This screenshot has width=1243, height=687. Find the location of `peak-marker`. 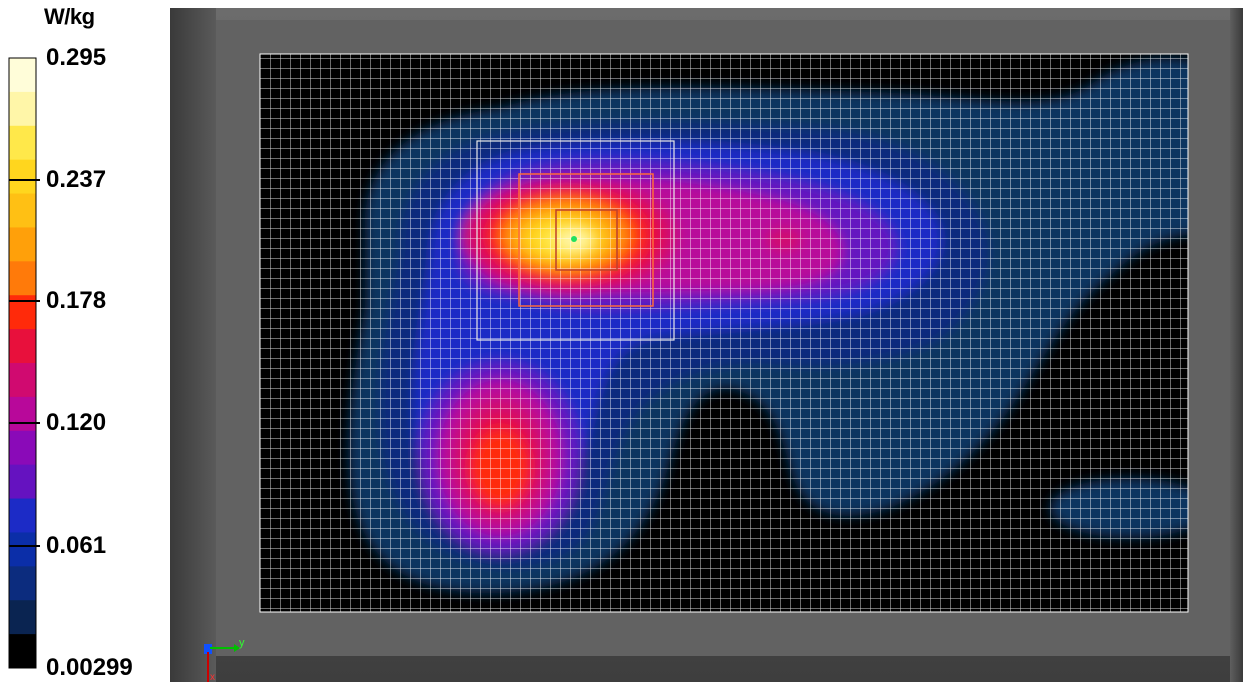

peak-marker is located at coordinates (574, 239).